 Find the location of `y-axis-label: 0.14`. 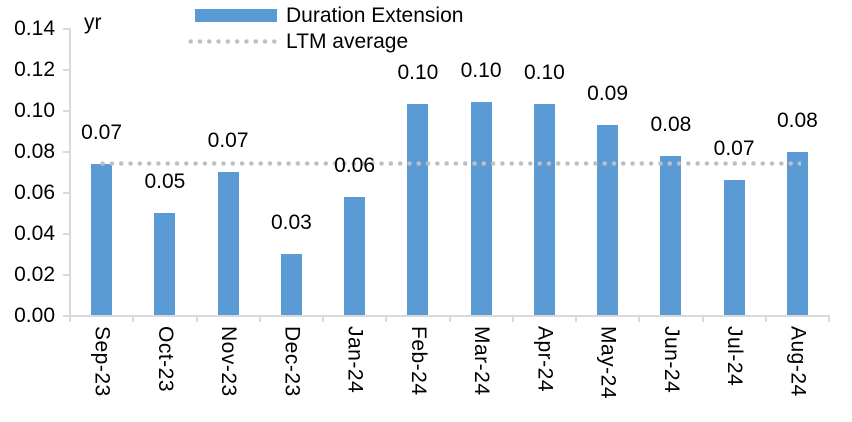

y-axis-label: 0.14 is located at coordinates (34, 28).